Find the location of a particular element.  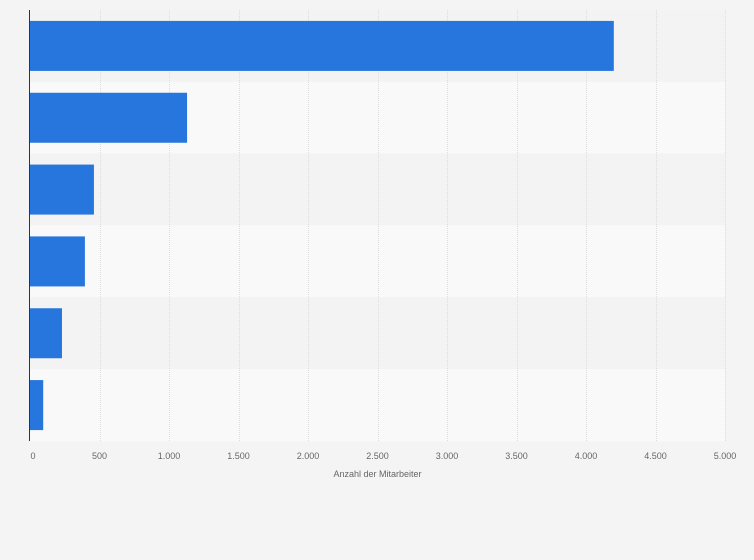

x-tick-label: 3.000 is located at coordinates (447, 456).